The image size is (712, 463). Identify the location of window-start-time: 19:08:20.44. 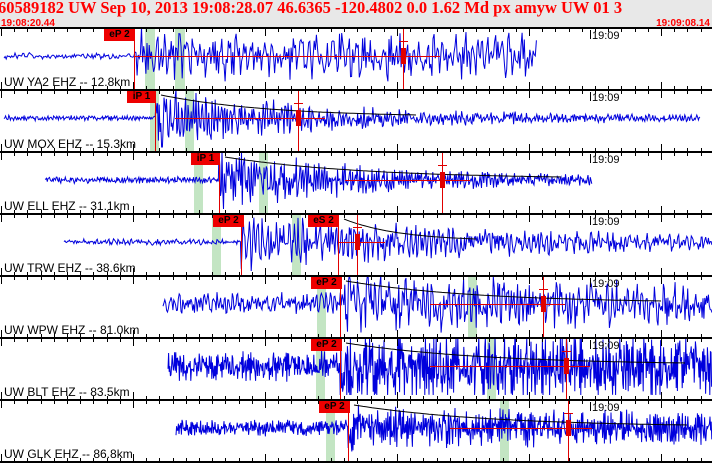
(28, 23).